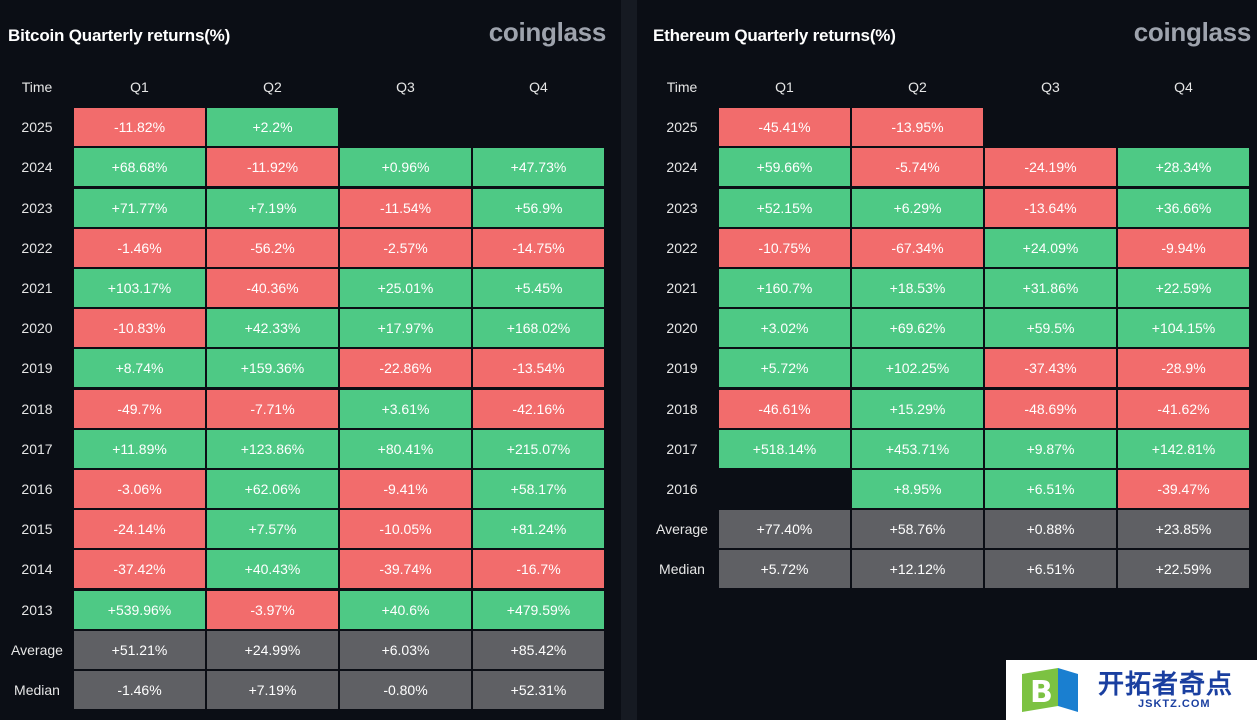 The height and width of the screenshot is (720, 1257). I want to click on jsktz-watermark: B 开拓者奇点 JSKTZ.COM, so click(1131, 690).